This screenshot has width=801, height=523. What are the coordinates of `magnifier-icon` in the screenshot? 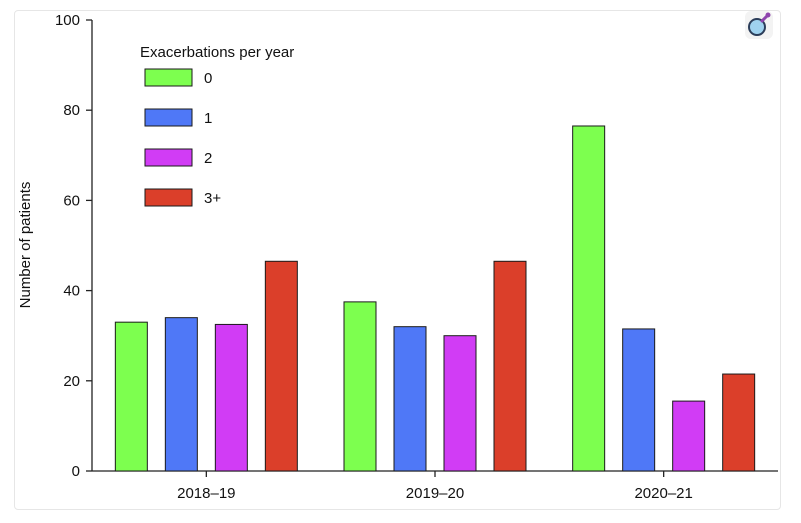 It's located at (759, 25).